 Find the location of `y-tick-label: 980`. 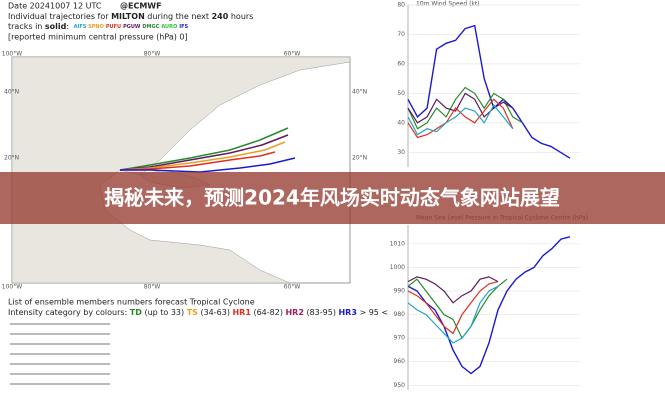

y-tick-label: 980 is located at coordinates (400, 314).